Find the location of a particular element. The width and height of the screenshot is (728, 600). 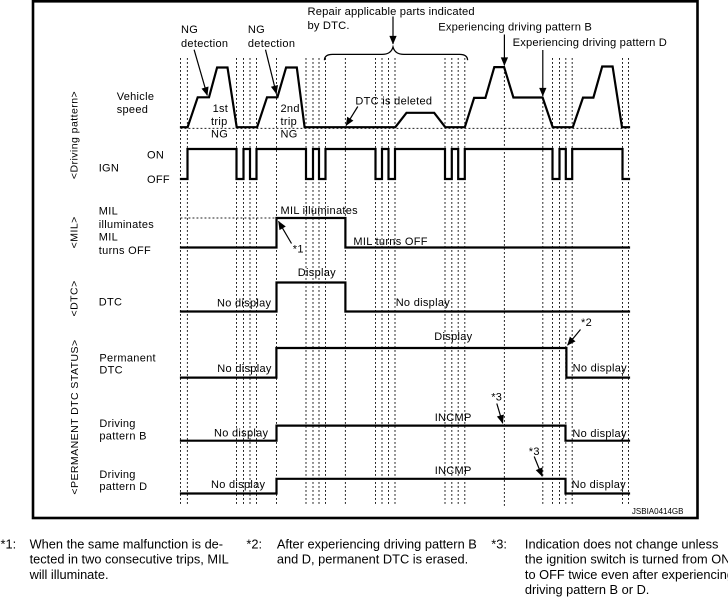

svg-text: *1 is located at coordinates (298, 249).